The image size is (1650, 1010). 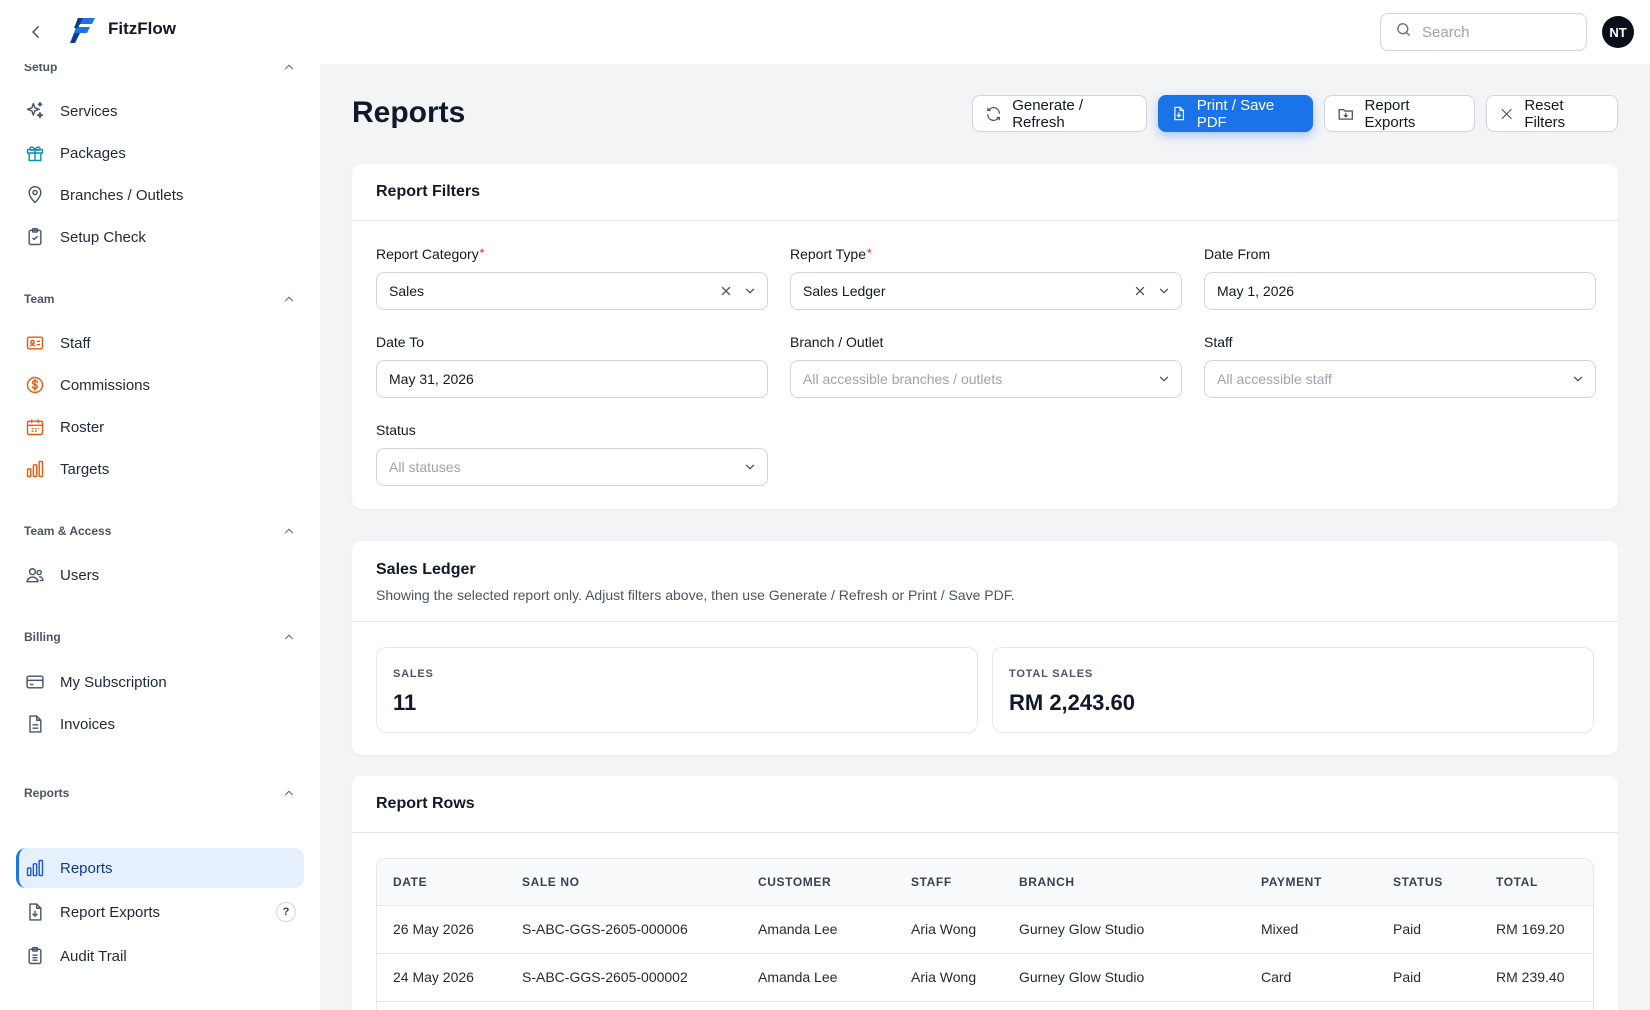 What do you see at coordinates (1403, 32) in the screenshot?
I see `search-icon` at bounding box center [1403, 32].